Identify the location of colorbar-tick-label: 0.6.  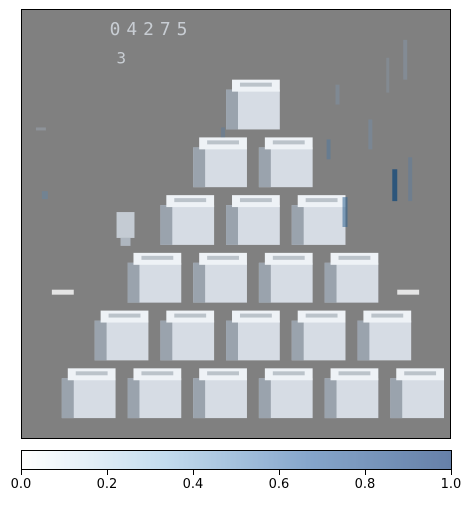
(279, 484).